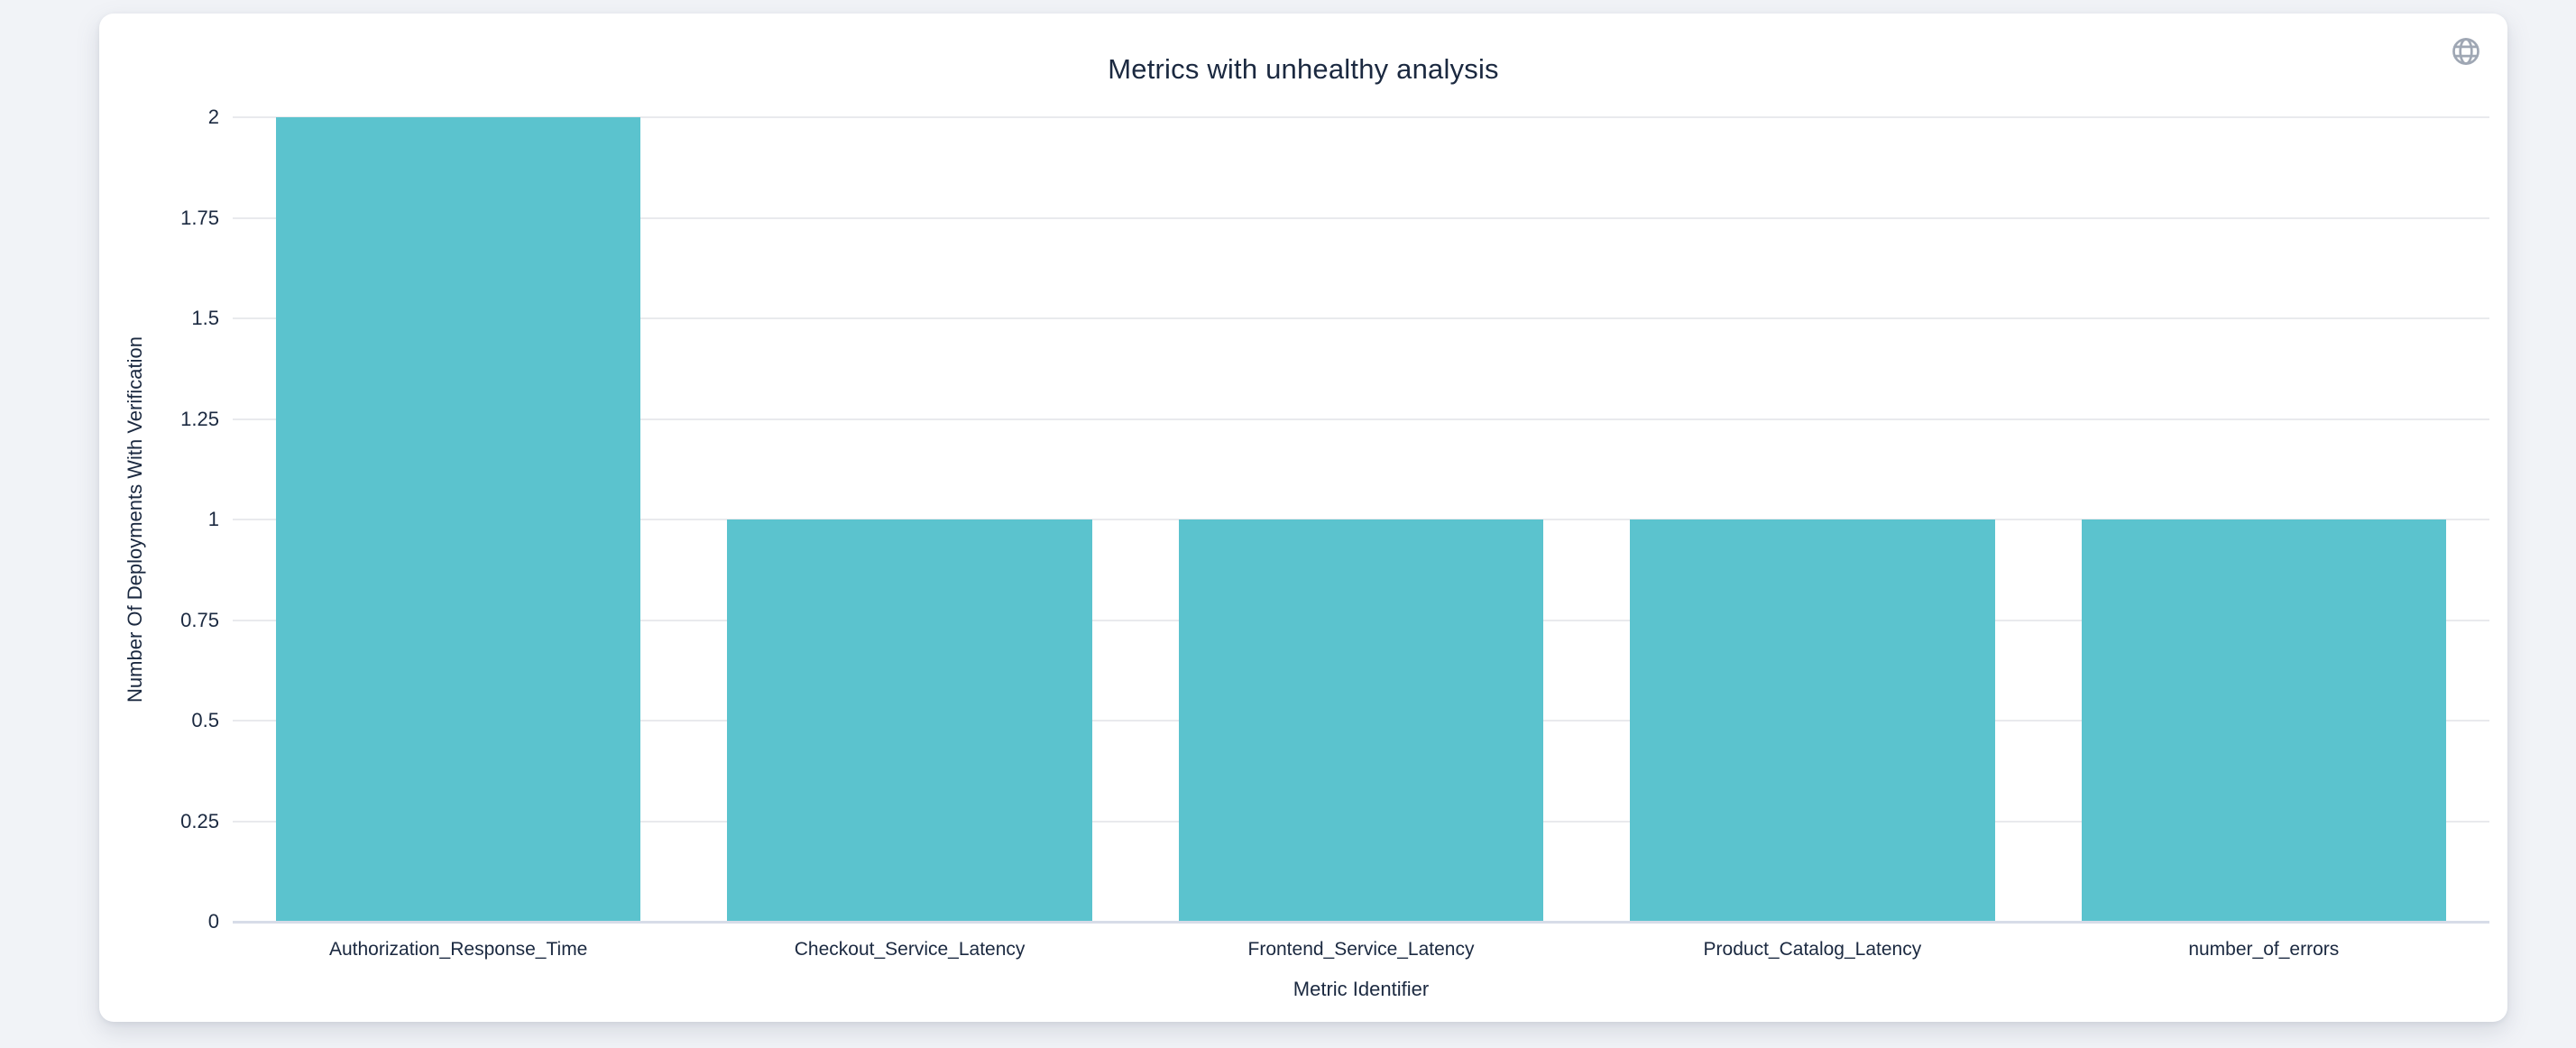  Describe the element at coordinates (213, 519) in the screenshot. I see `y-tick-label: 1` at that location.